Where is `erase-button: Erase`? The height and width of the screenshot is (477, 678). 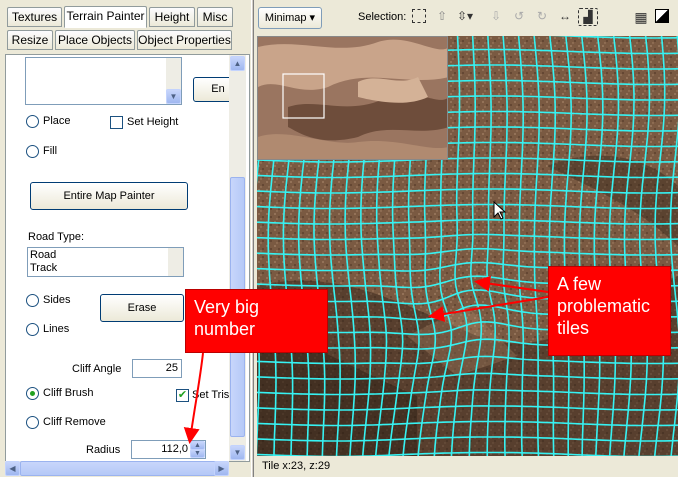
erase-button: Erase is located at coordinates (142, 308).